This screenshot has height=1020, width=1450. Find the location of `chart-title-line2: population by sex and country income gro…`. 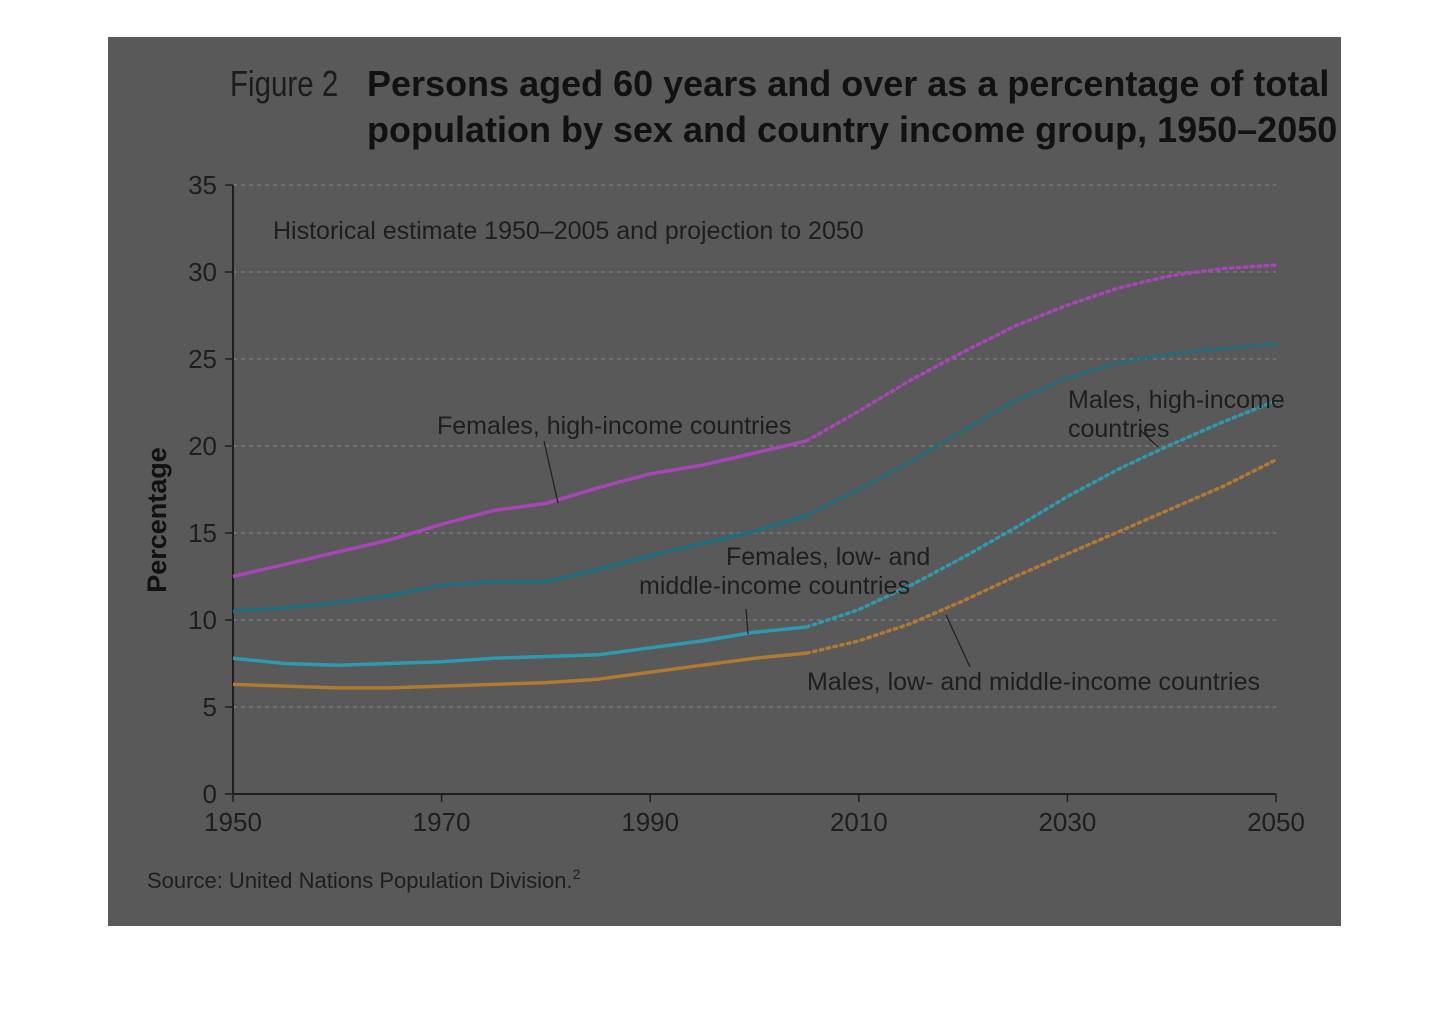

chart-title-line2: population by sex and country income gro… is located at coordinates (852, 129).